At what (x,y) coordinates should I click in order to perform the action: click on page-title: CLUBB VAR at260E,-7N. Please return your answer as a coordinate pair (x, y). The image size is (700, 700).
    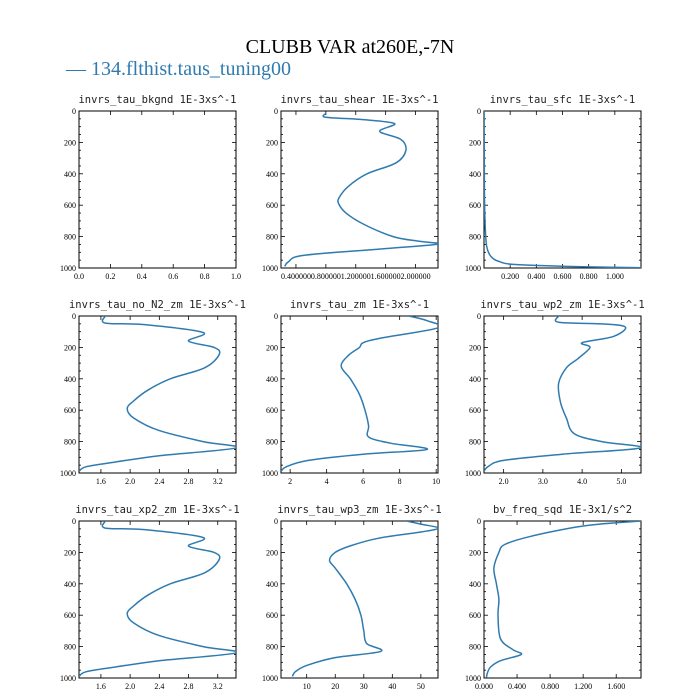
    Looking at the image, I should click on (350, 47).